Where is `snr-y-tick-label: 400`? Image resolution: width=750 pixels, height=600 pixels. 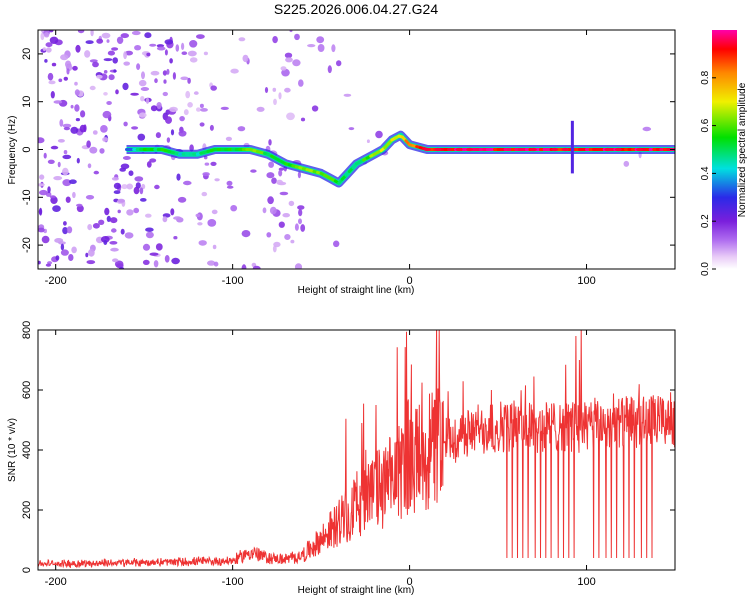
snr-y-tick-label: 400 is located at coordinates (27, 450).